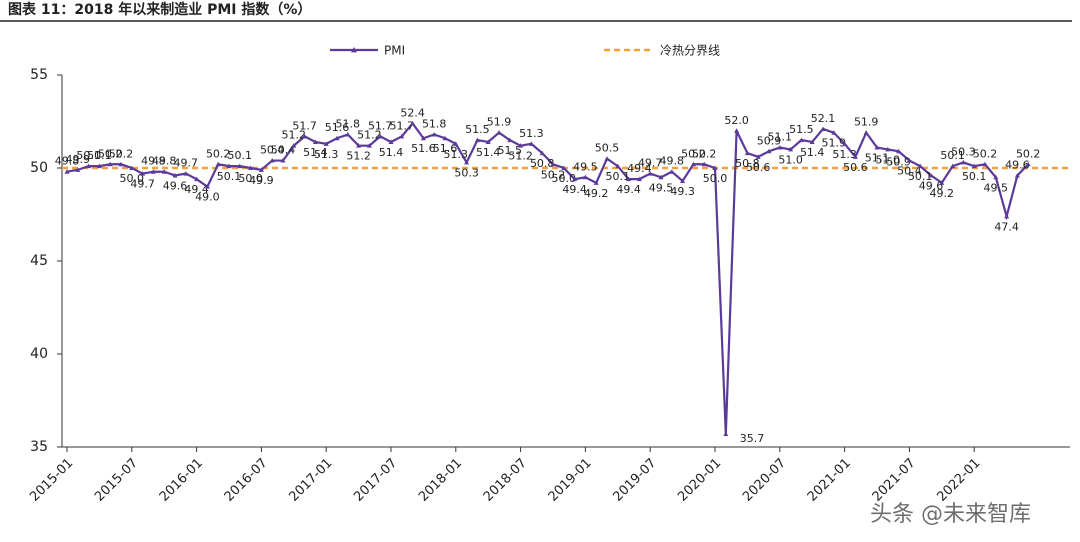 Image resolution: width=1080 pixels, height=542 pixels. What do you see at coordinates (116, 480) in the screenshot?
I see `x-tick-label: 2015-07` at bounding box center [116, 480].